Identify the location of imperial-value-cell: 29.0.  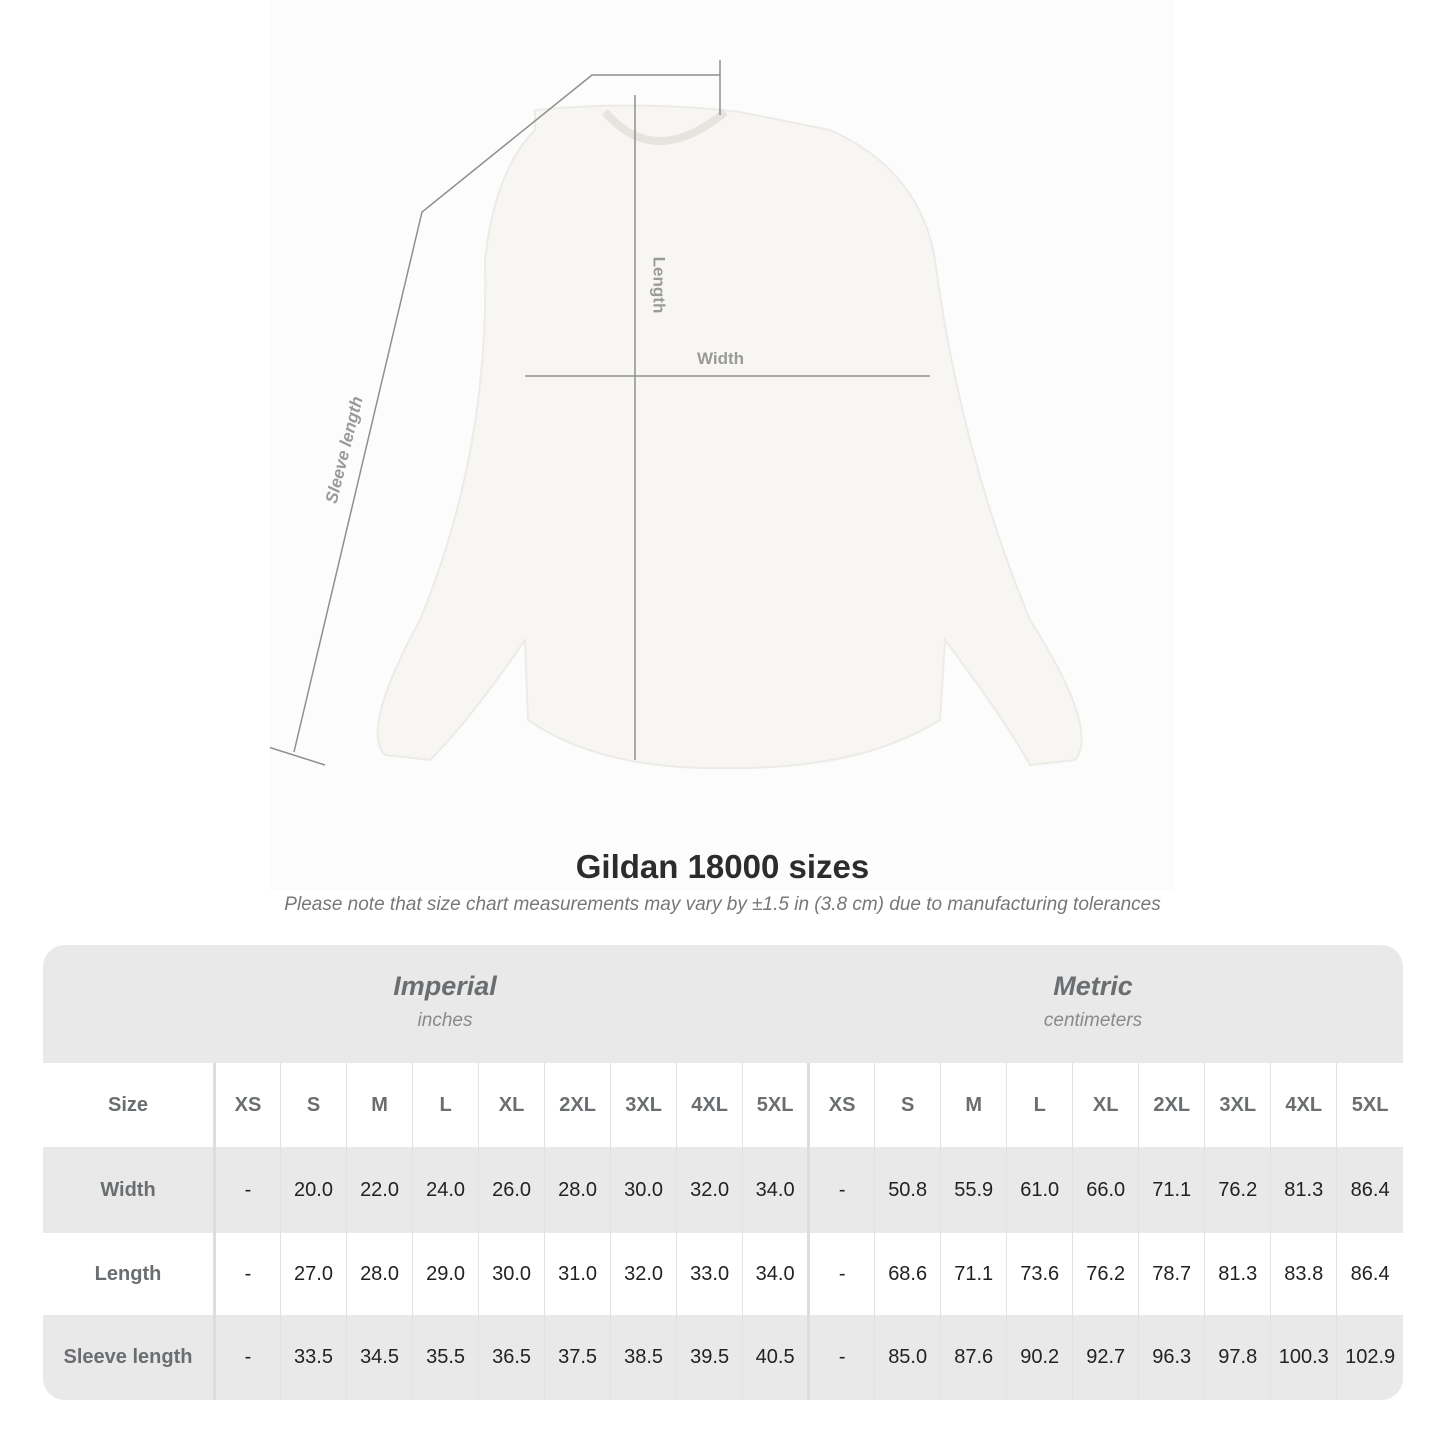
(445, 1274).